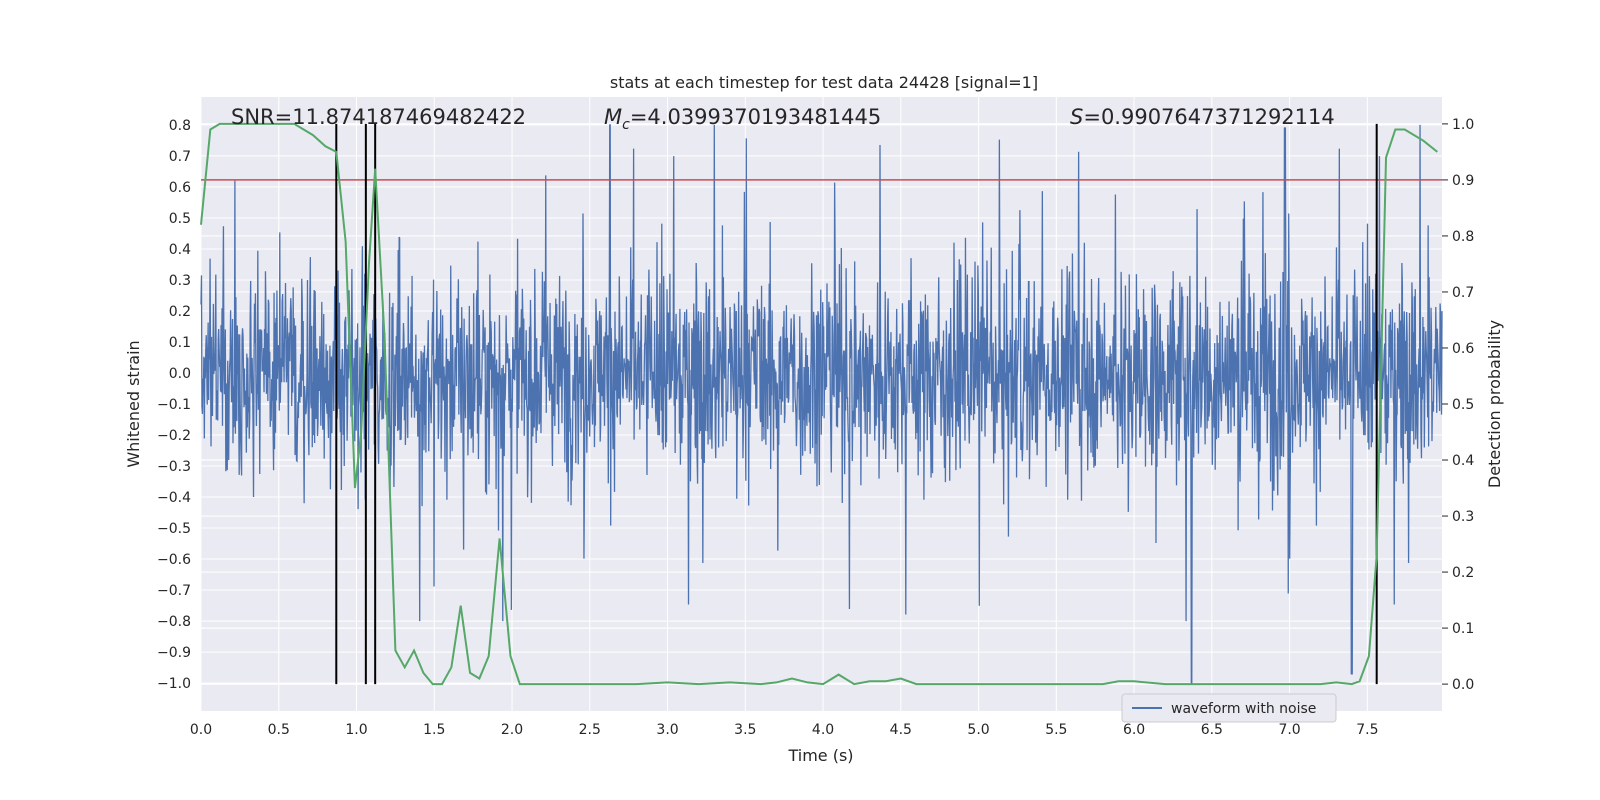 The height and width of the screenshot is (800, 1600). I want to click on y2-tick-label: 0.2, so click(1463, 573).